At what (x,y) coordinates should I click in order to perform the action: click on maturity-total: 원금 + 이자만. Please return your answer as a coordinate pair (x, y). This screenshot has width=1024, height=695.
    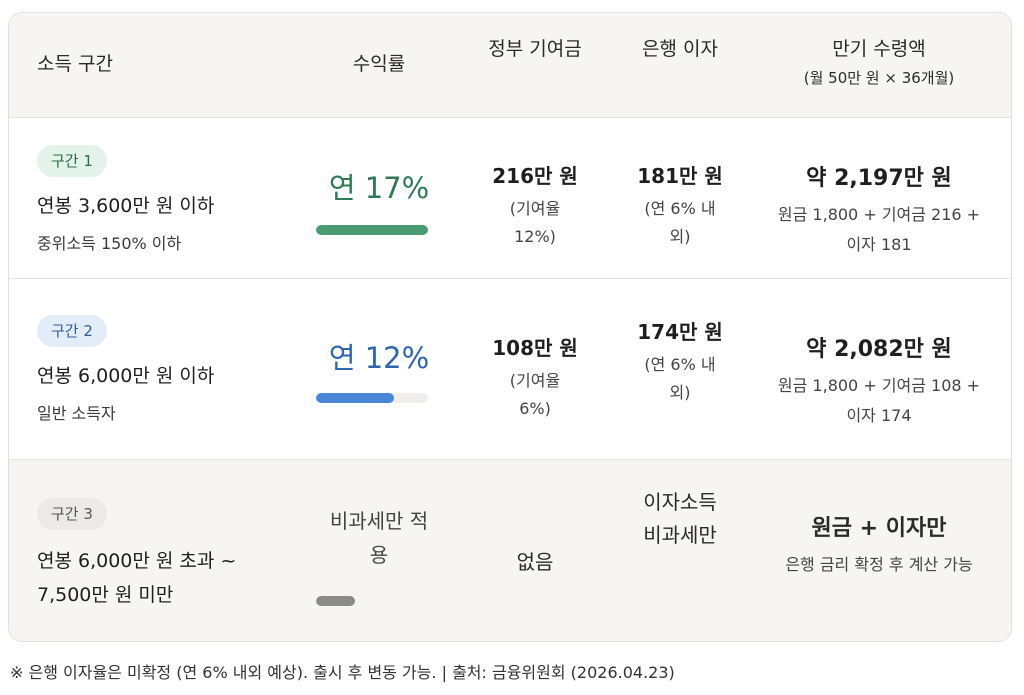
    Looking at the image, I should click on (879, 528).